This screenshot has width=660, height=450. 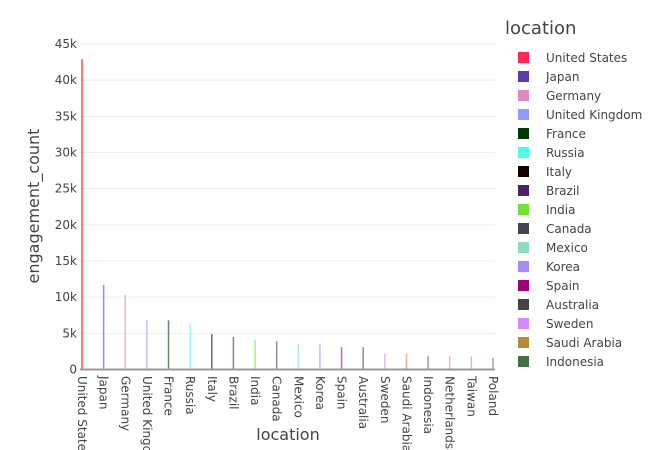 I want to click on x-tick-label: Italy, so click(x=212, y=389).